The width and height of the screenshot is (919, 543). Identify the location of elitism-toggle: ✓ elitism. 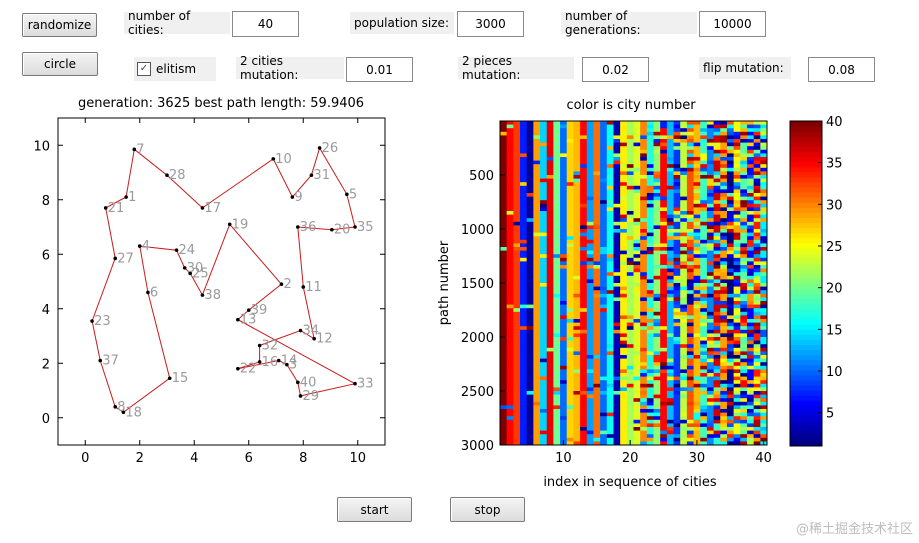
(175, 69).